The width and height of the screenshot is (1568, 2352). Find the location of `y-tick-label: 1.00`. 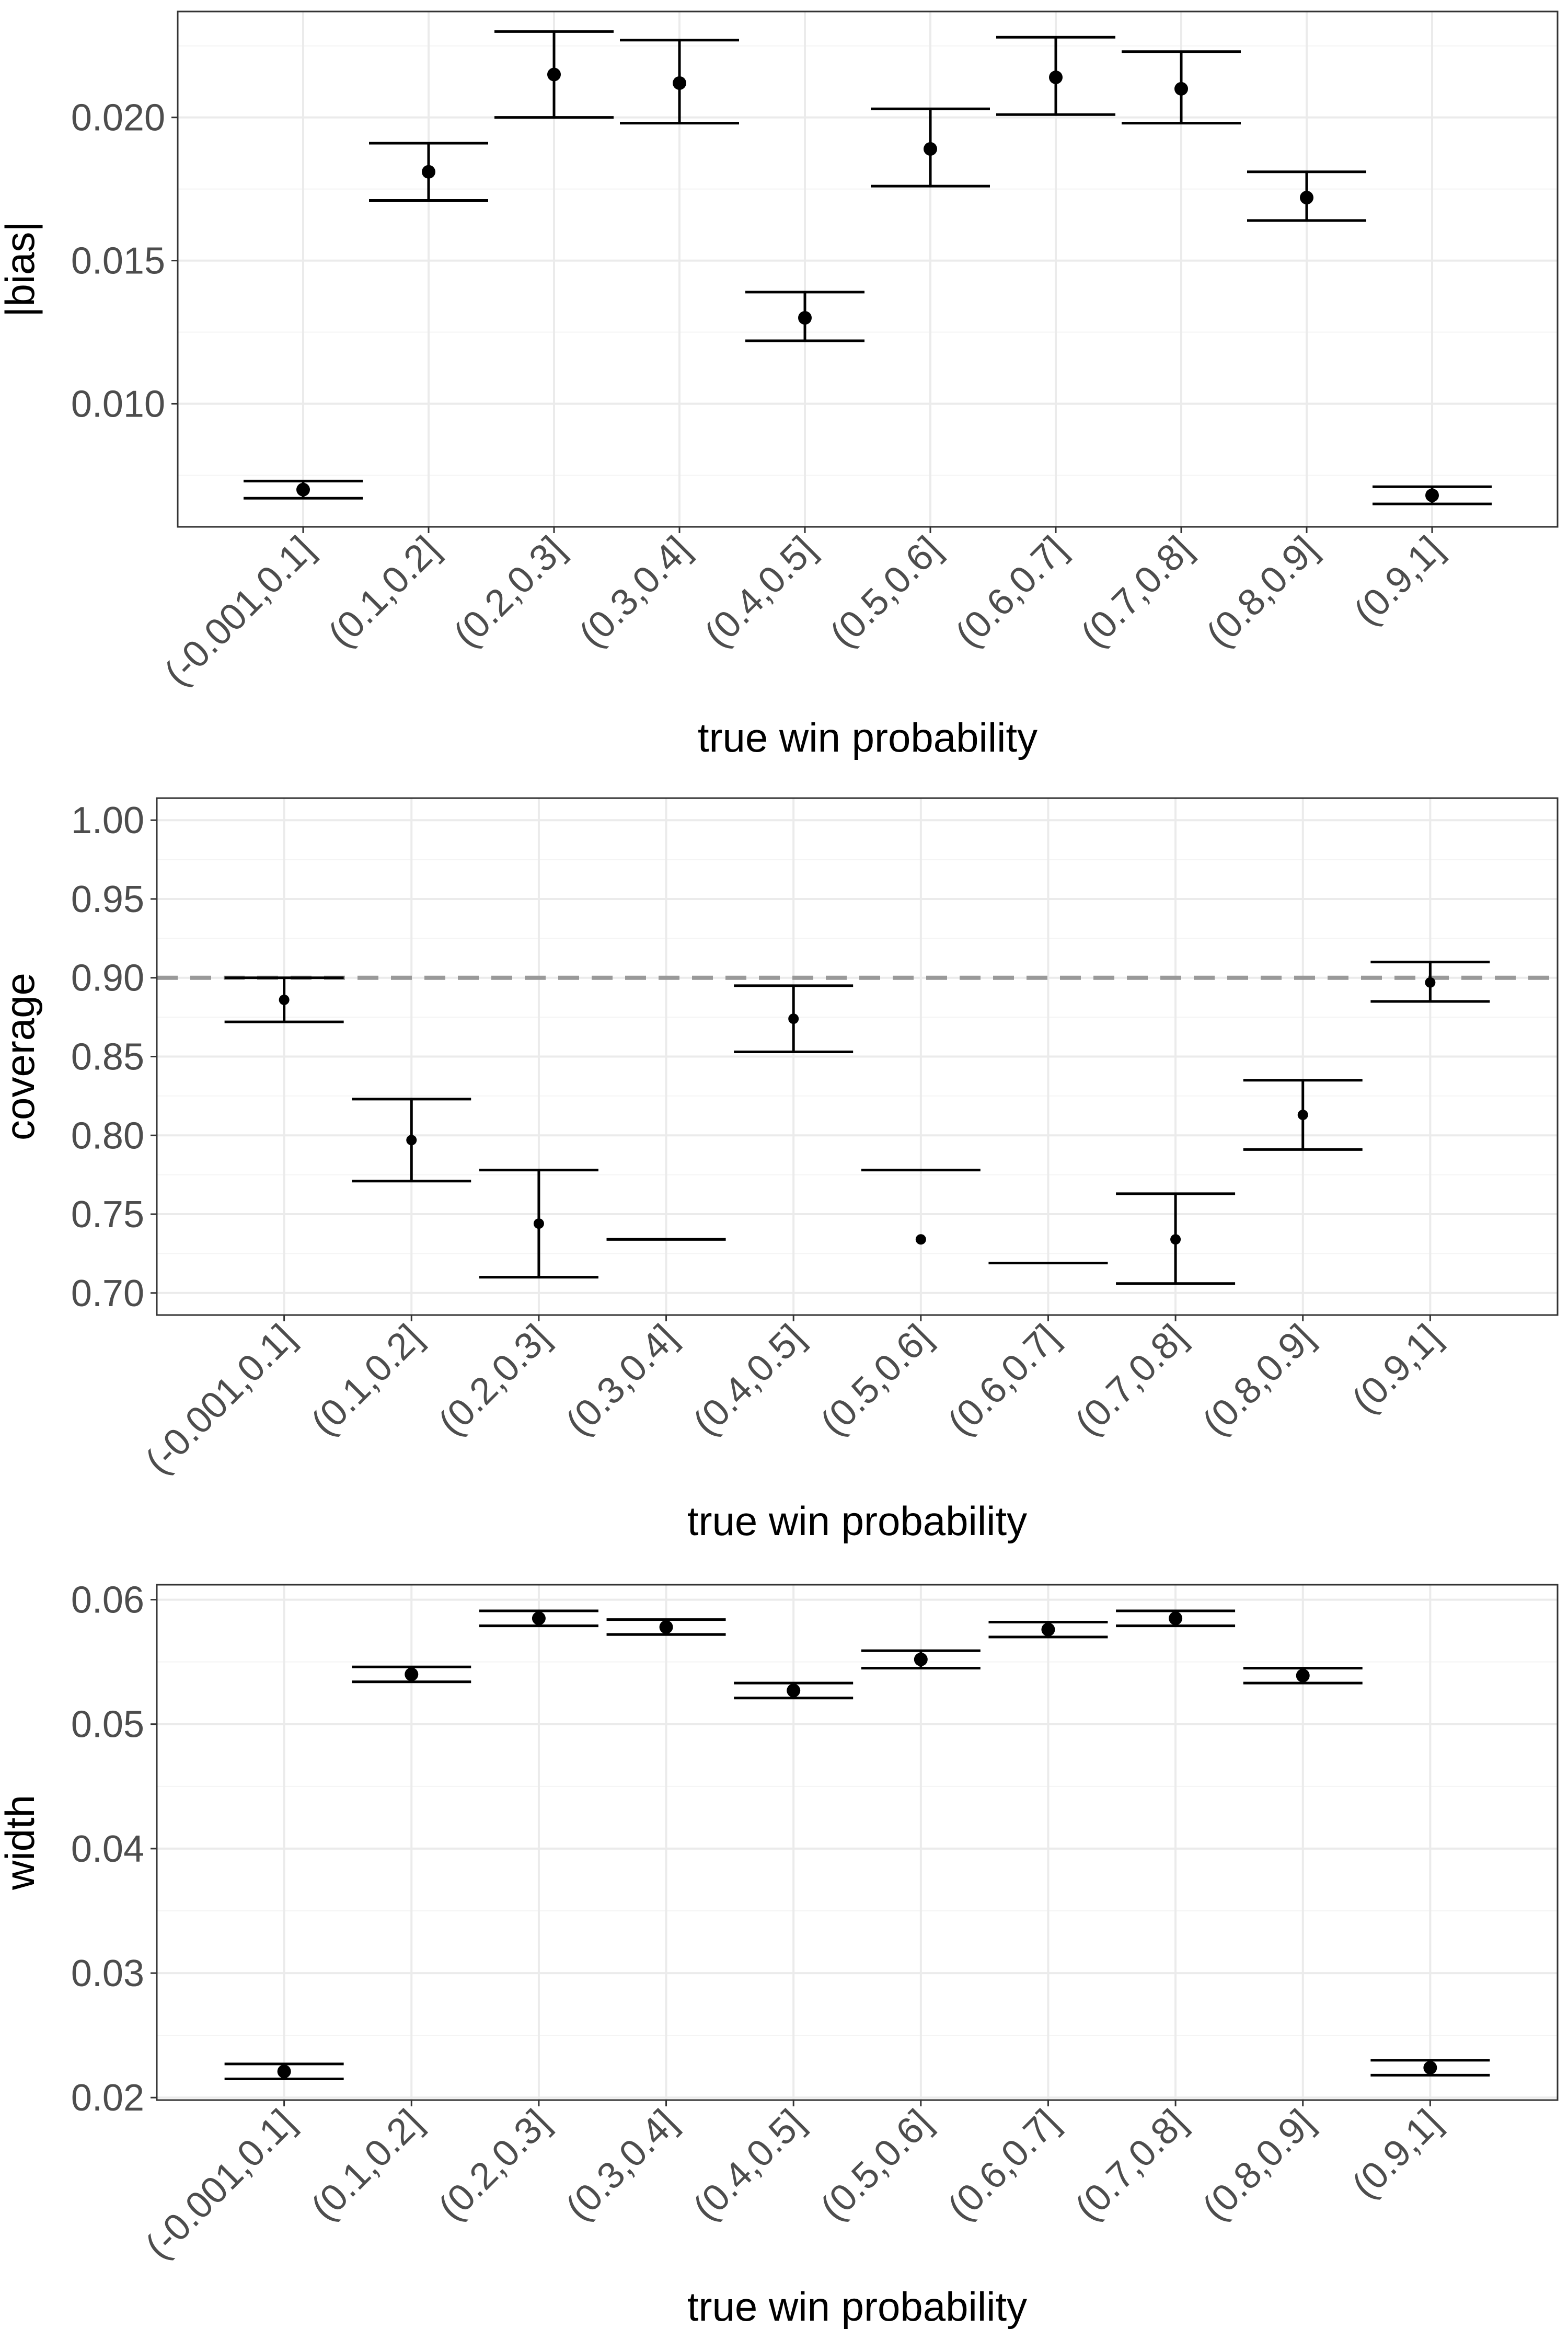

y-tick-label: 1.00 is located at coordinates (107, 820).